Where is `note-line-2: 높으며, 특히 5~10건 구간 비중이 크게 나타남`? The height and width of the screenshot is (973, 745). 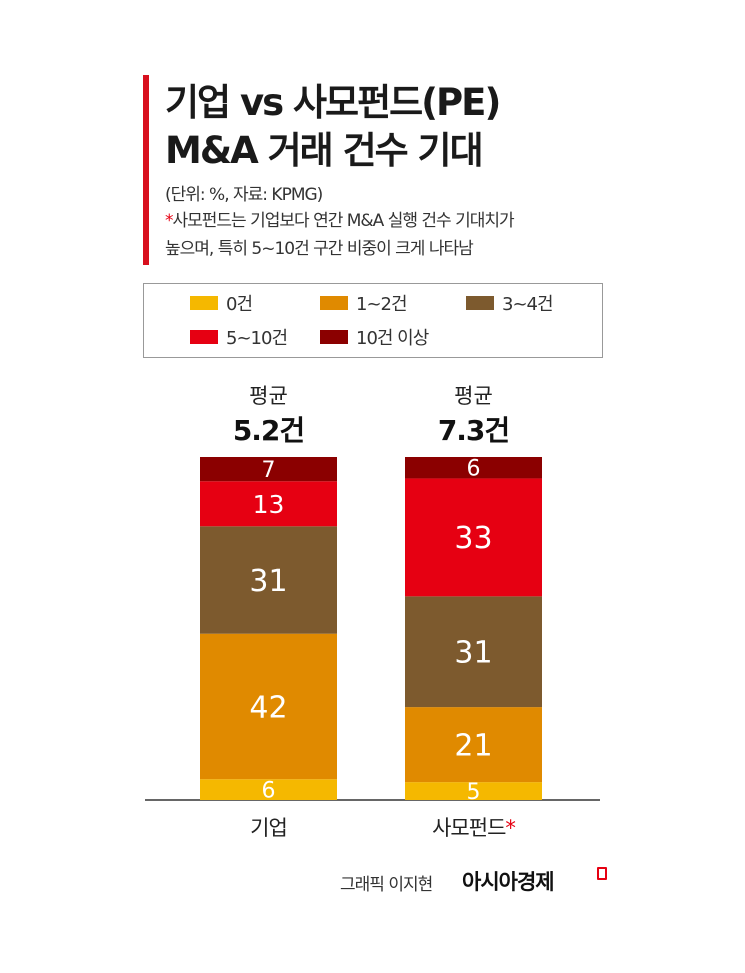 note-line-2: 높으며, 특히 5~10건 구간 비중이 크게 나타남 is located at coordinates (319, 249).